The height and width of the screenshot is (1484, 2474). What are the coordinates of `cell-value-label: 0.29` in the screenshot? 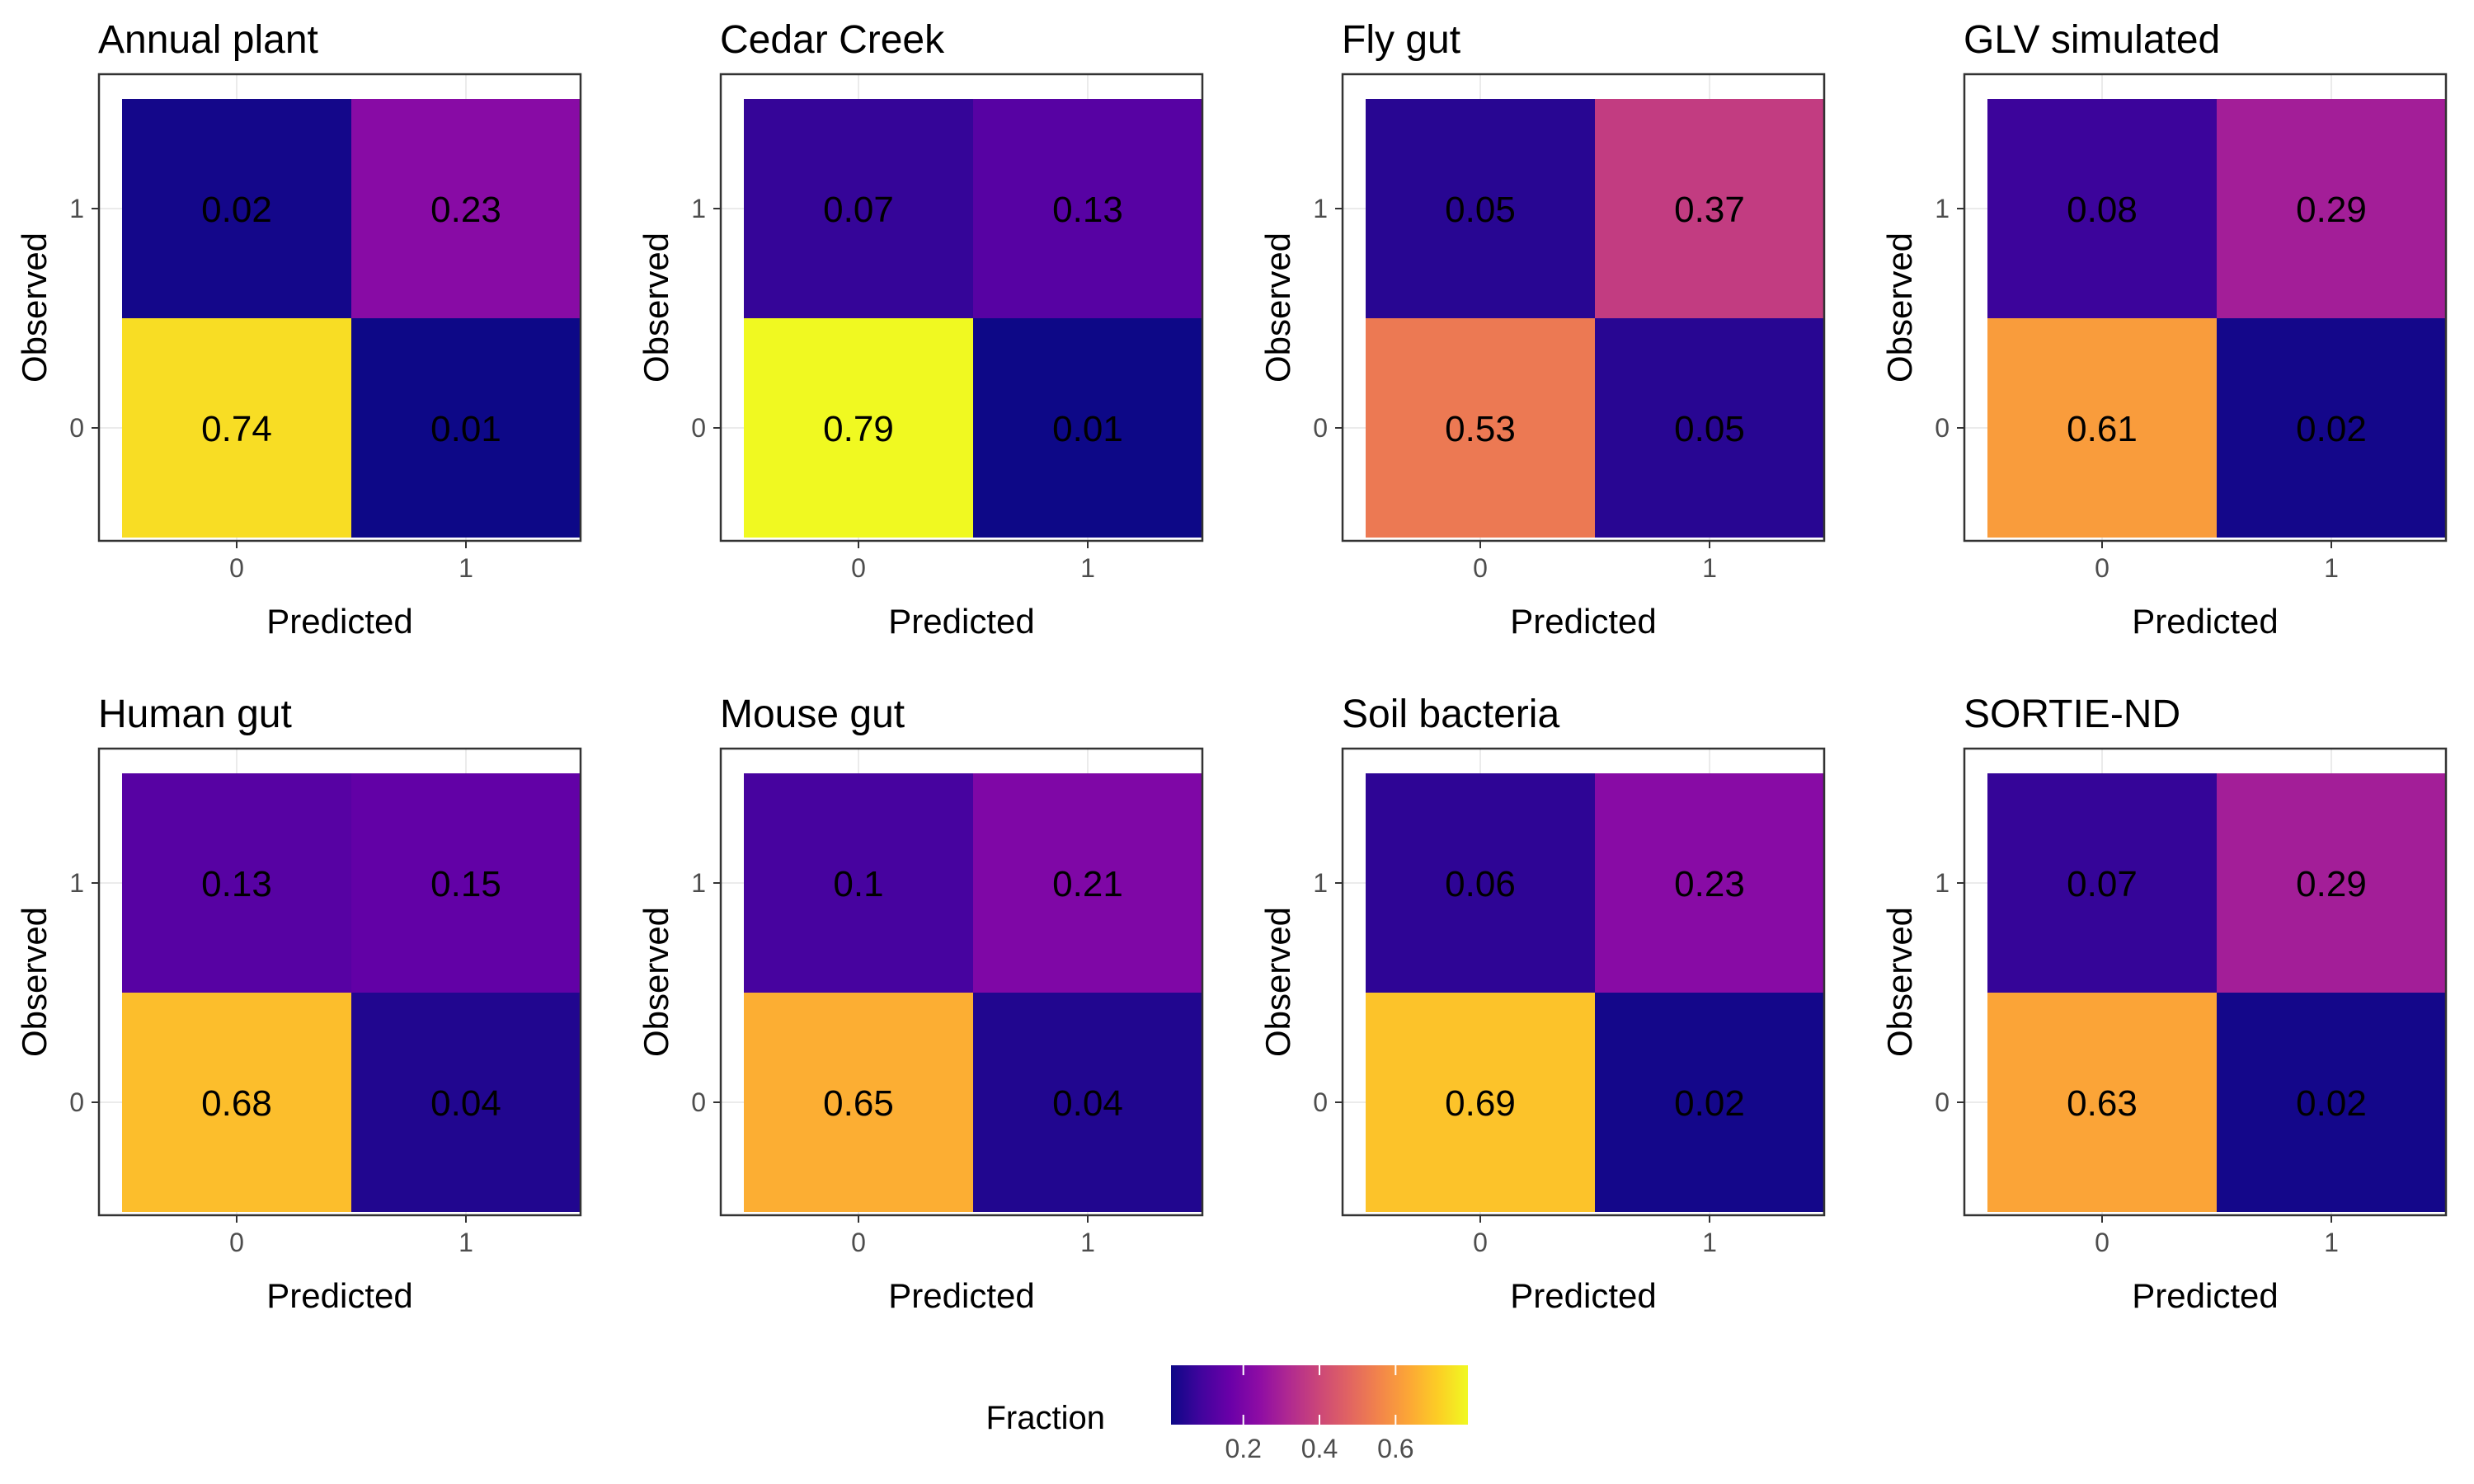 It's located at (2331, 210).